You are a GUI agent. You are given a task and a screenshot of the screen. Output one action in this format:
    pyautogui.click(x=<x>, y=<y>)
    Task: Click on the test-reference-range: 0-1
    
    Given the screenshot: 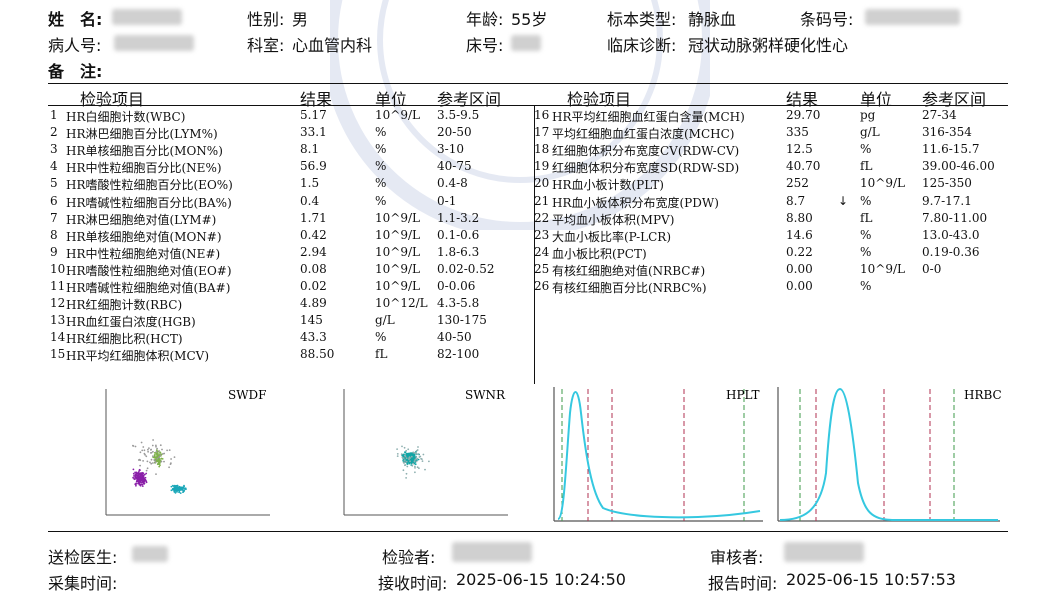 What is the action you would take?
    pyautogui.click(x=447, y=200)
    